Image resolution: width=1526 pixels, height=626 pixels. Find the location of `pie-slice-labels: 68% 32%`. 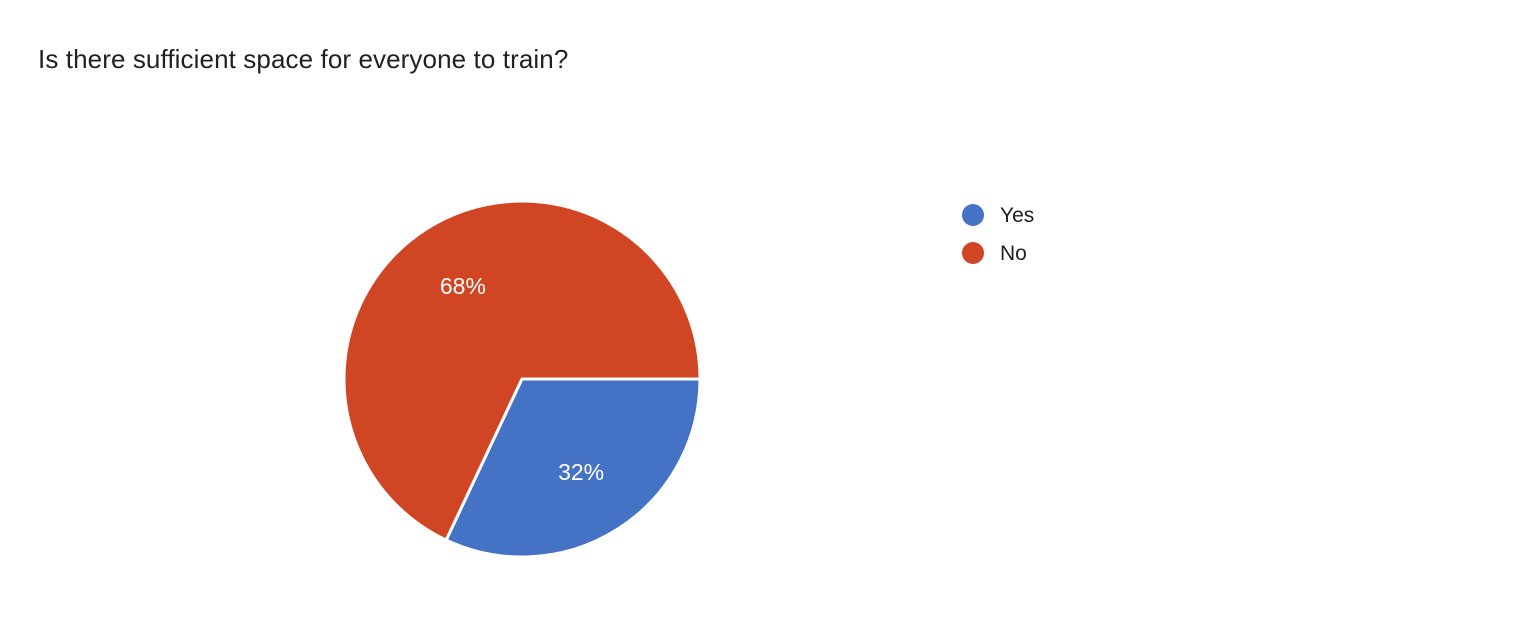

pie-slice-labels: 68% 32% is located at coordinates (522, 379).